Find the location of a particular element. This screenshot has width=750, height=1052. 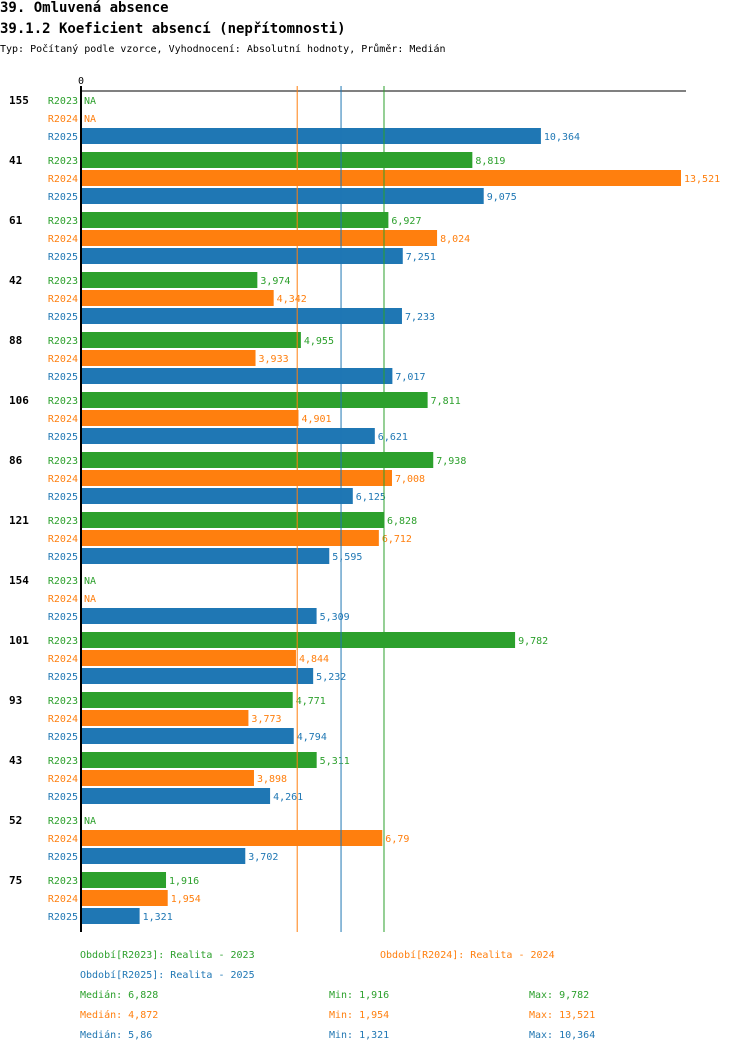

data-label: 3,974 is located at coordinates (275, 281).